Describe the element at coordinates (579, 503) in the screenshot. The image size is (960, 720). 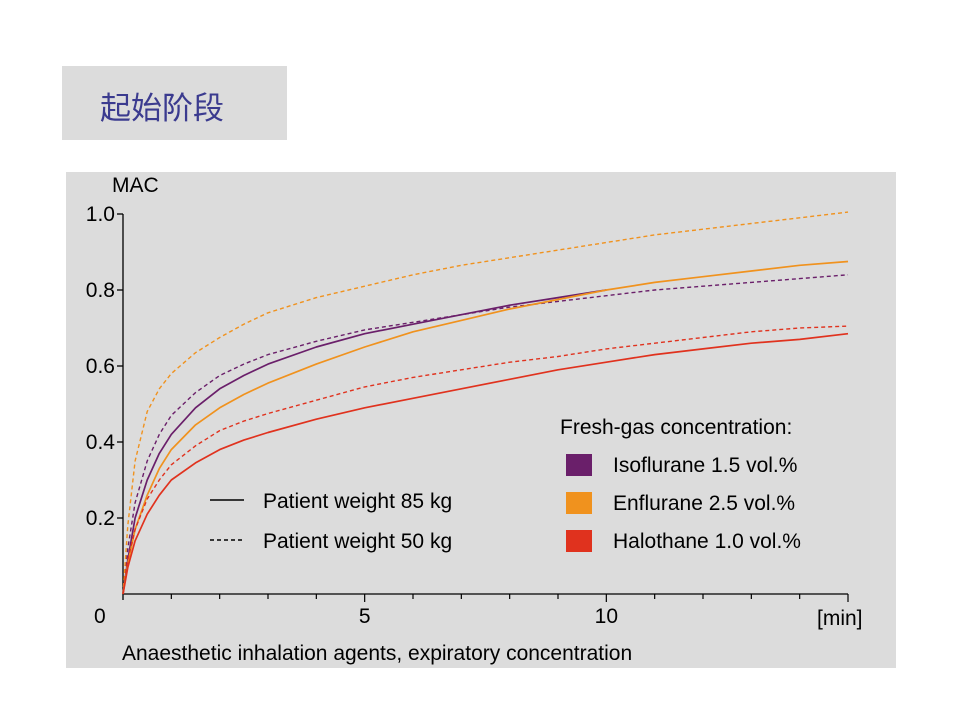
I see `legend-swatch-enflurane` at that location.